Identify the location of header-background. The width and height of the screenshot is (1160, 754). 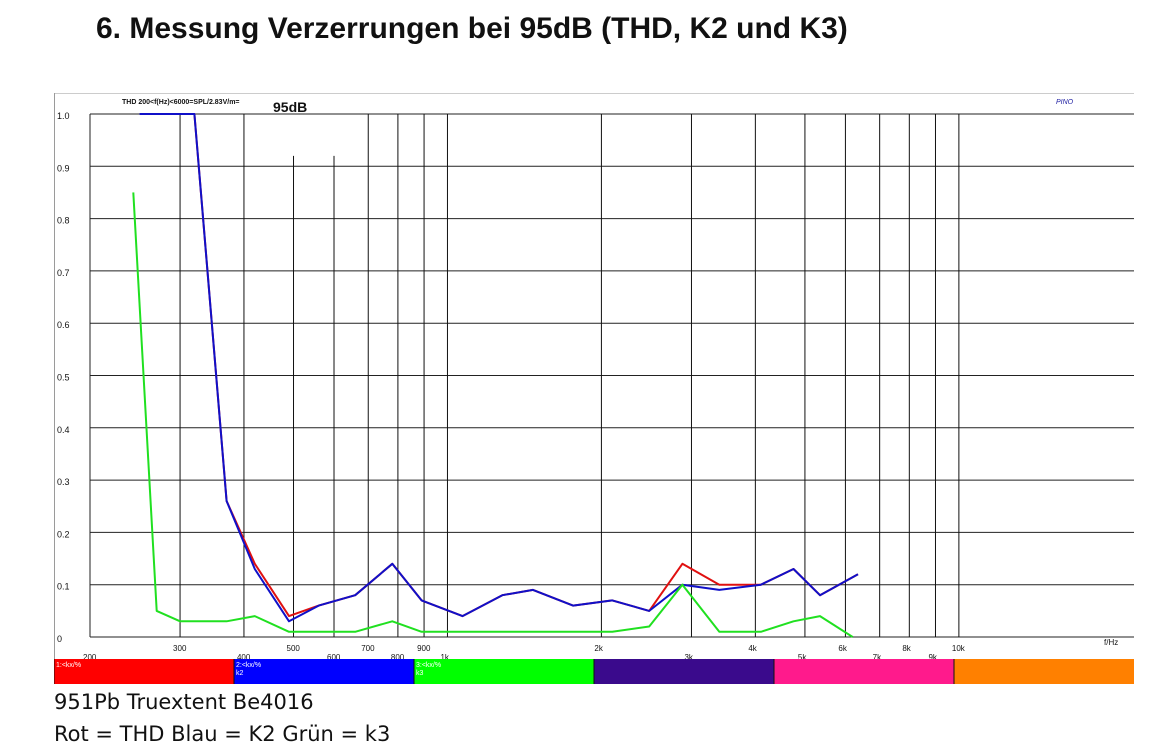
(221, 103).